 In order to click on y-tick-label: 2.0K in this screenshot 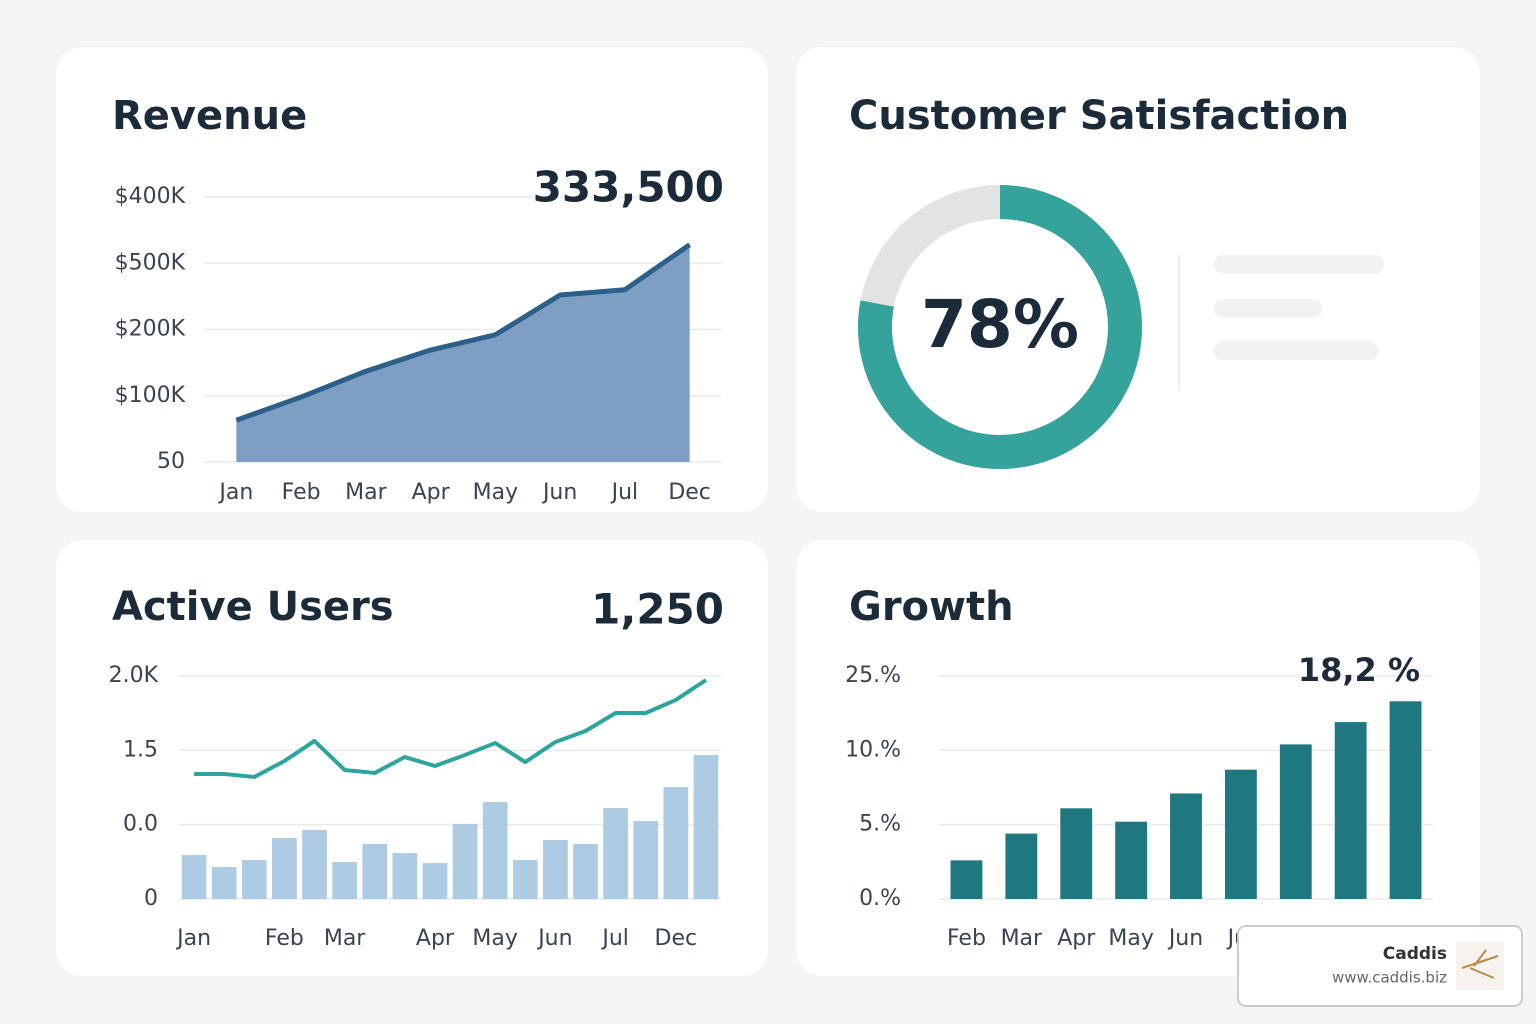, I will do `click(134, 675)`.